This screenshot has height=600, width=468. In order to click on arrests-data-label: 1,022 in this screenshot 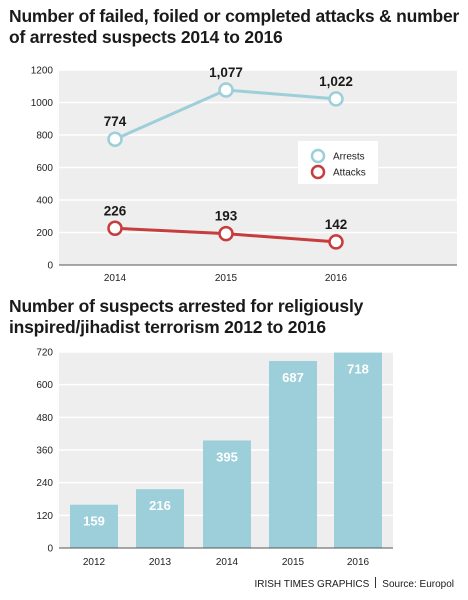, I will do `click(336, 81)`.